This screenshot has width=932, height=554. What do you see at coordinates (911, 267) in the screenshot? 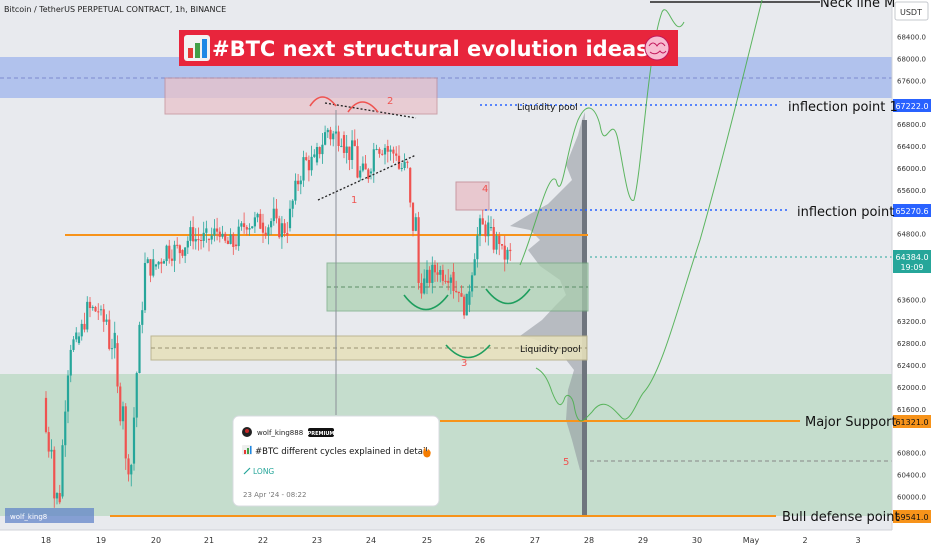
I see `candle-countdown: 19:09` at bounding box center [911, 267].